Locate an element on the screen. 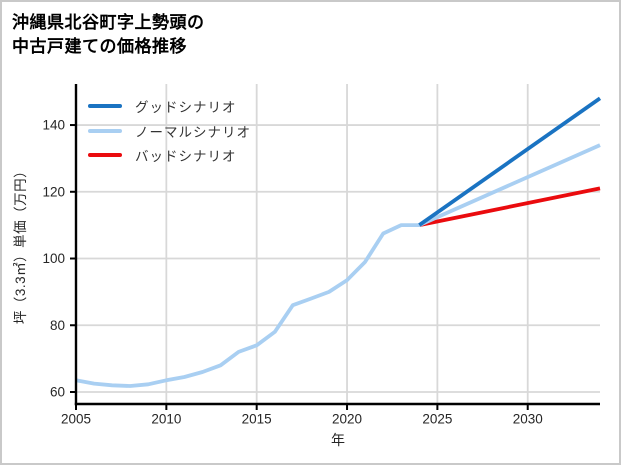 The width and height of the screenshot is (621, 465). legend-item: グッドシナリオ is located at coordinates (169, 106).